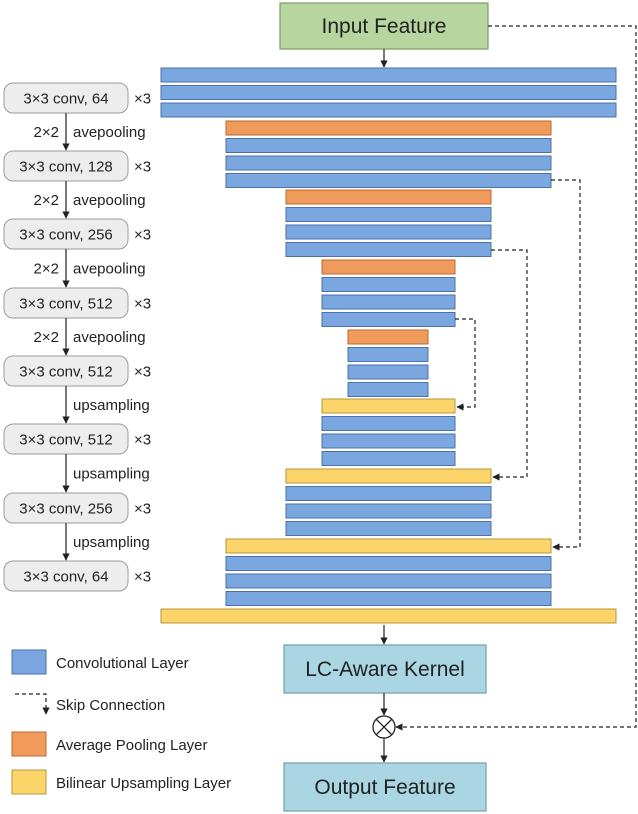 The width and height of the screenshot is (638, 814). What do you see at coordinates (109, 269) in the screenshot?
I see `layer-spec-transition-op-2: avepooling` at bounding box center [109, 269].